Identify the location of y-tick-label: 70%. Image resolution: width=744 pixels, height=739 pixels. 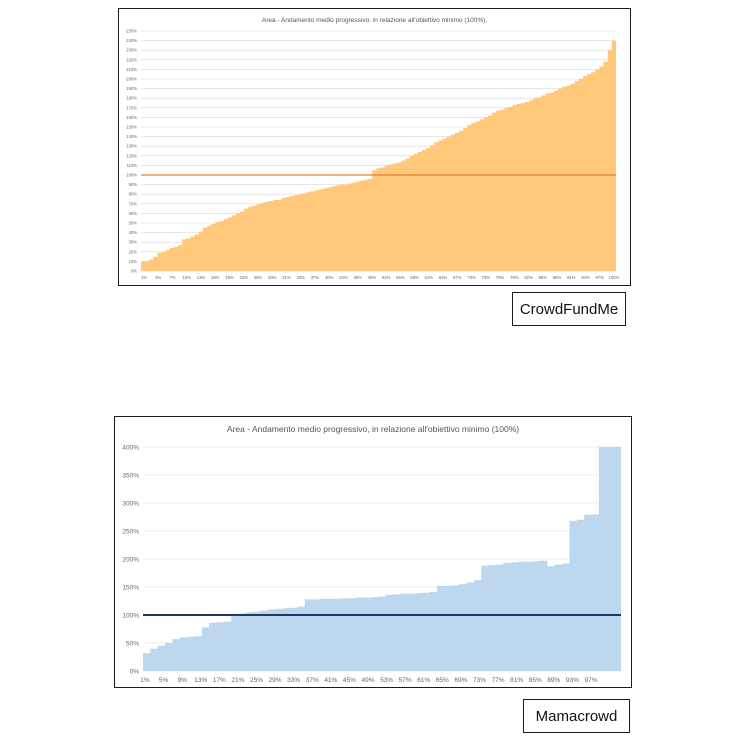
(133, 203).